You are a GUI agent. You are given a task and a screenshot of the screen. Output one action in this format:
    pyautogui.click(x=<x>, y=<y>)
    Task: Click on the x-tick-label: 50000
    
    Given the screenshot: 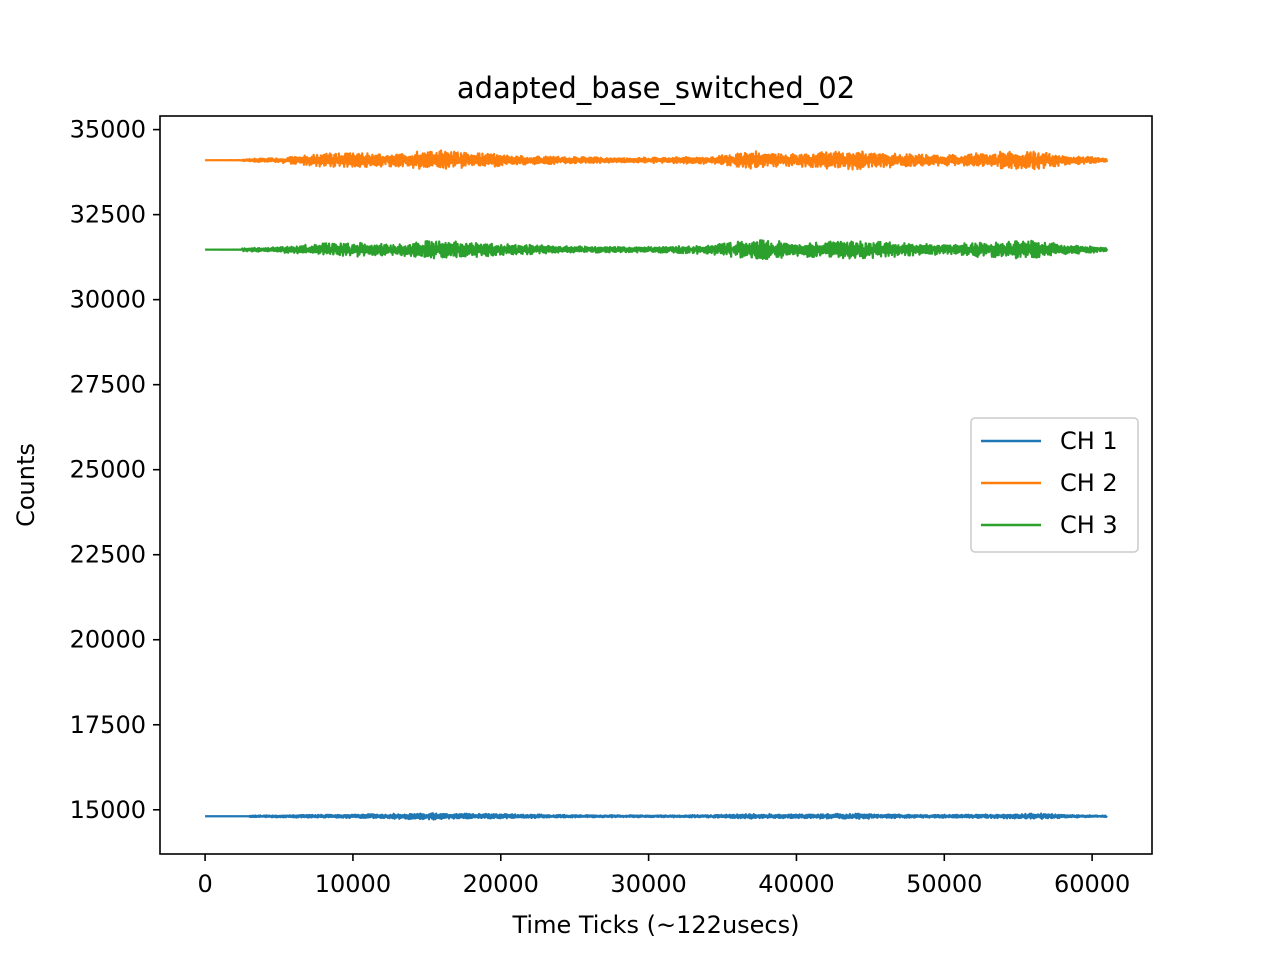 What is the action you would take?
    pyautogui.click(x=944, y=884)
    